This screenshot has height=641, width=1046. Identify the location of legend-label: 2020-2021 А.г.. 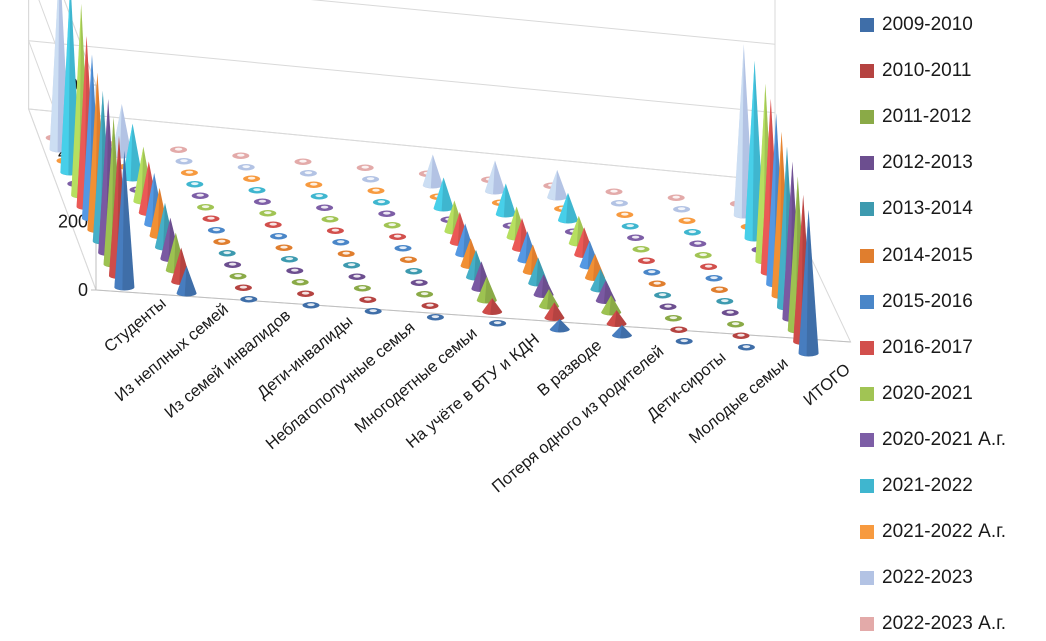
(944, 439).